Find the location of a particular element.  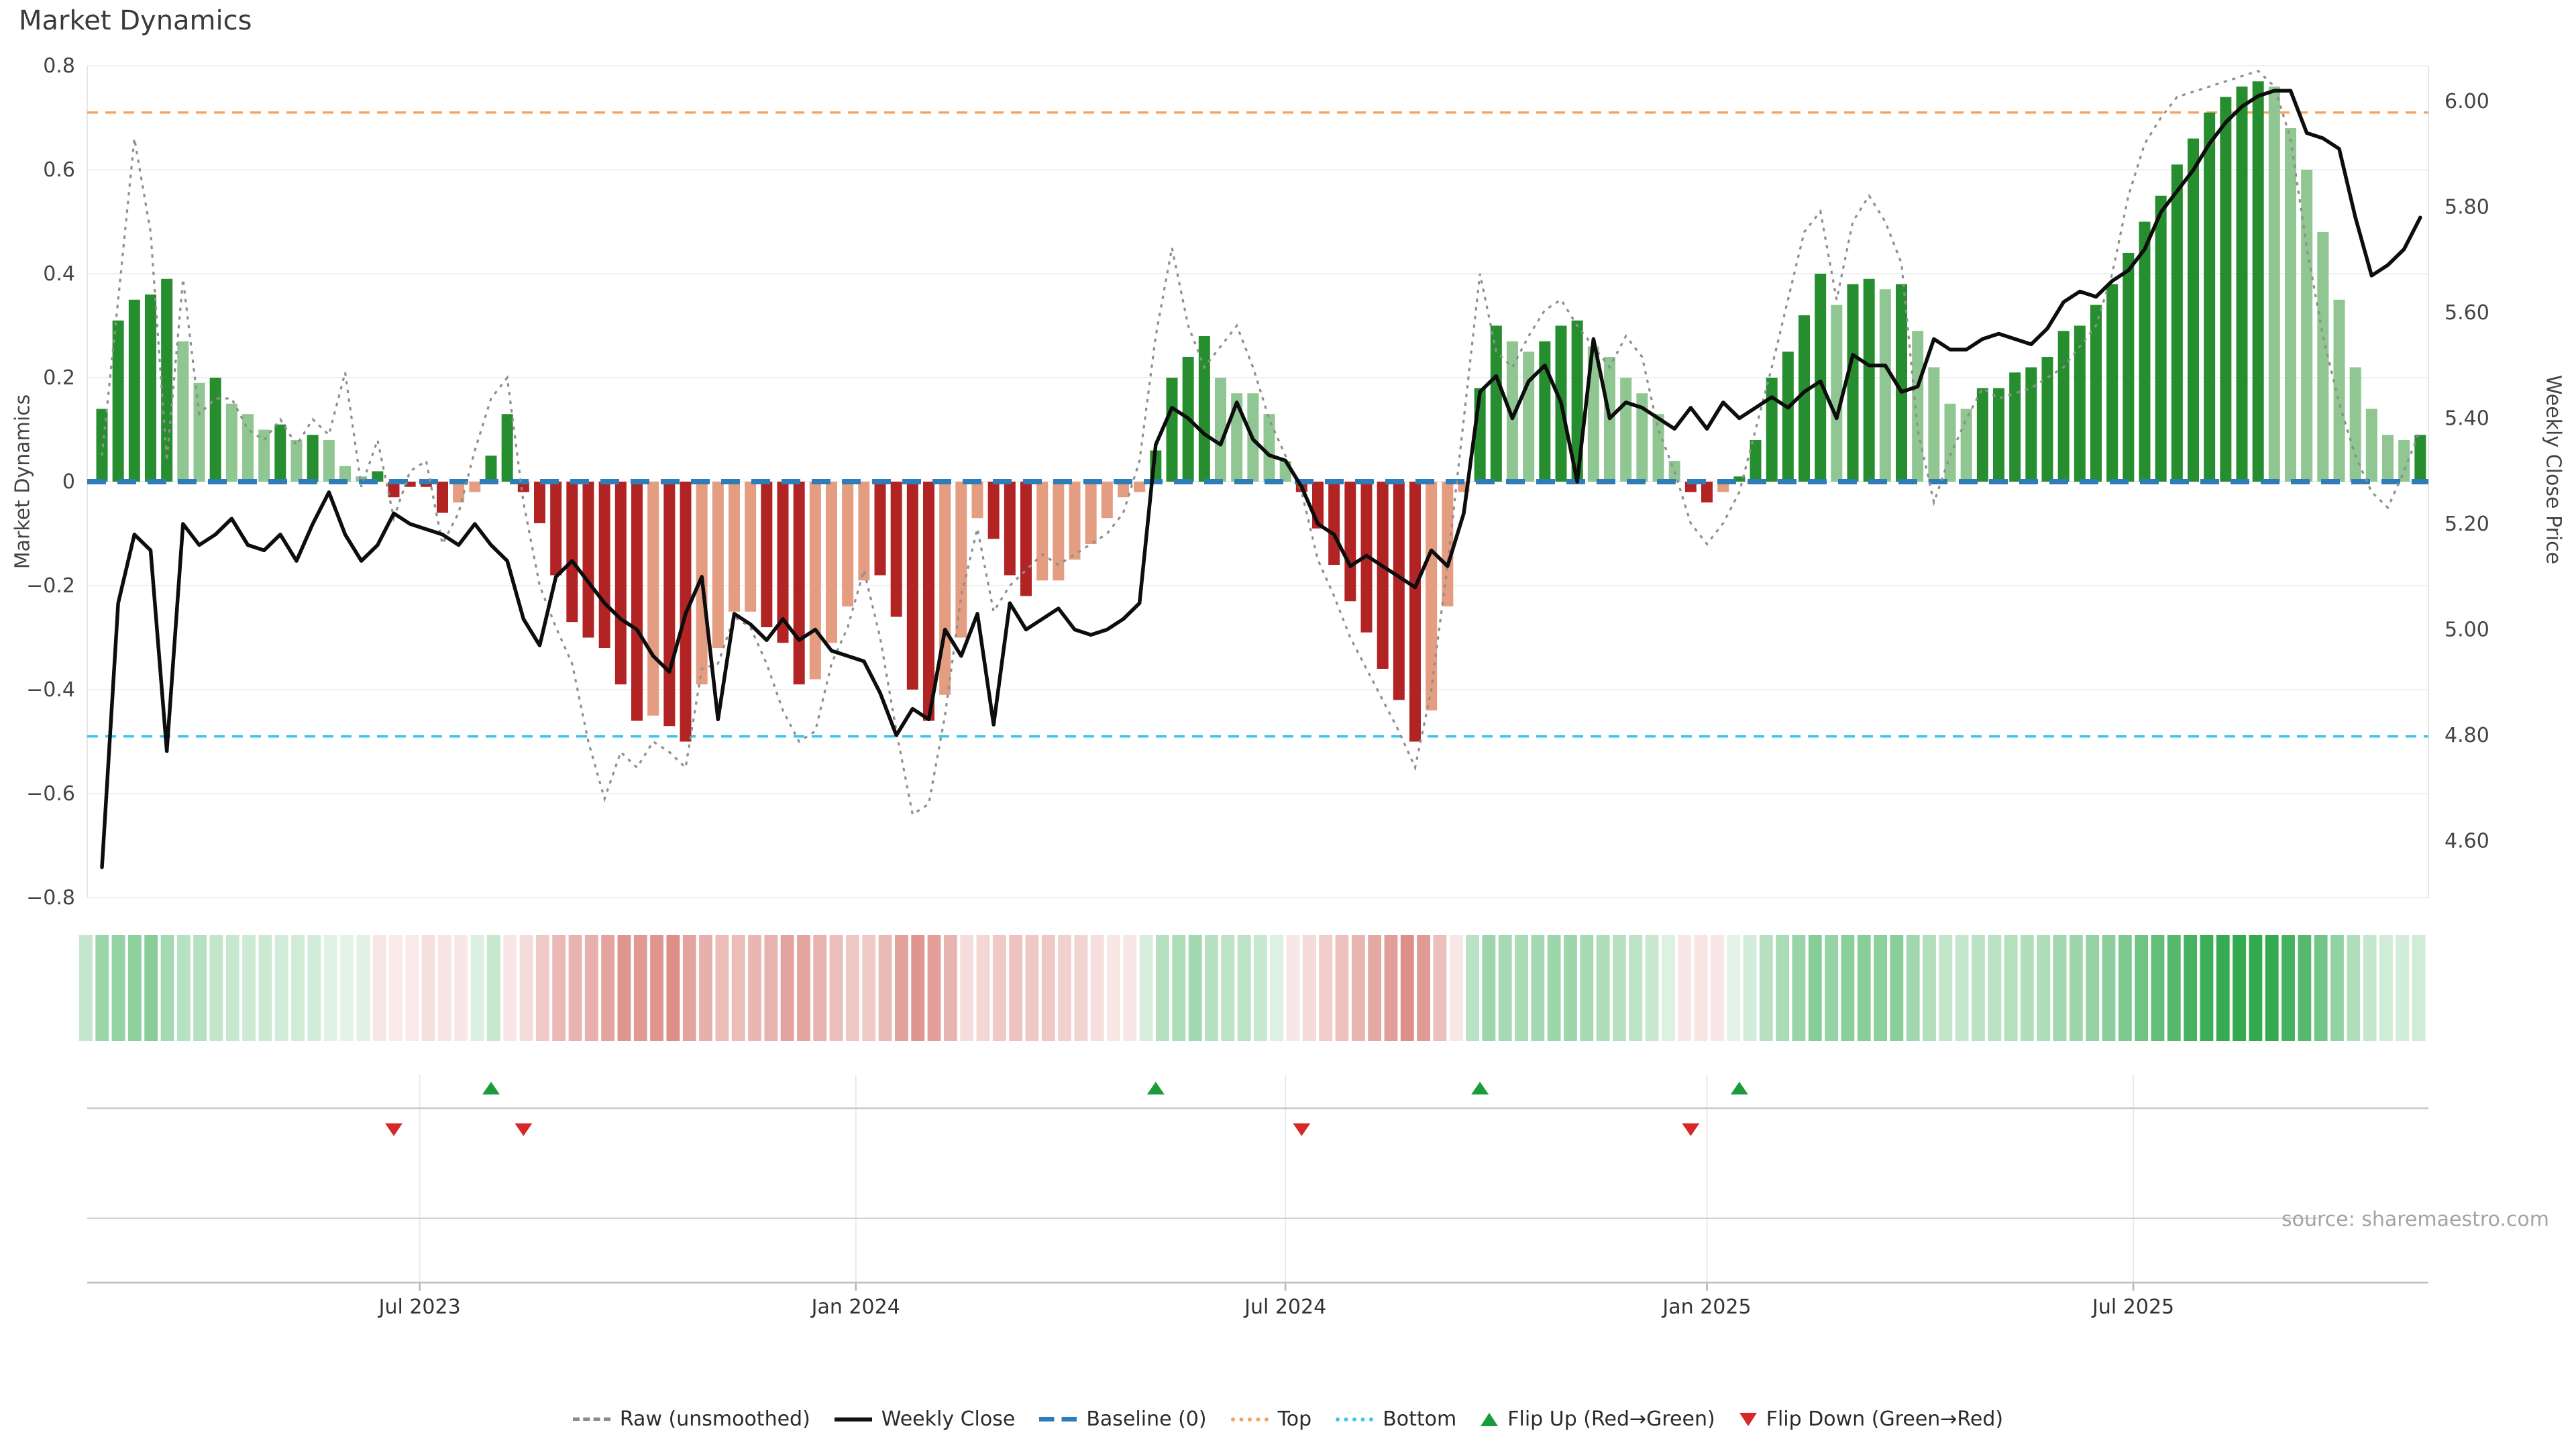

legend-item-label: Flip Up (Red→Green) is located at coordinates (1611, 1419).